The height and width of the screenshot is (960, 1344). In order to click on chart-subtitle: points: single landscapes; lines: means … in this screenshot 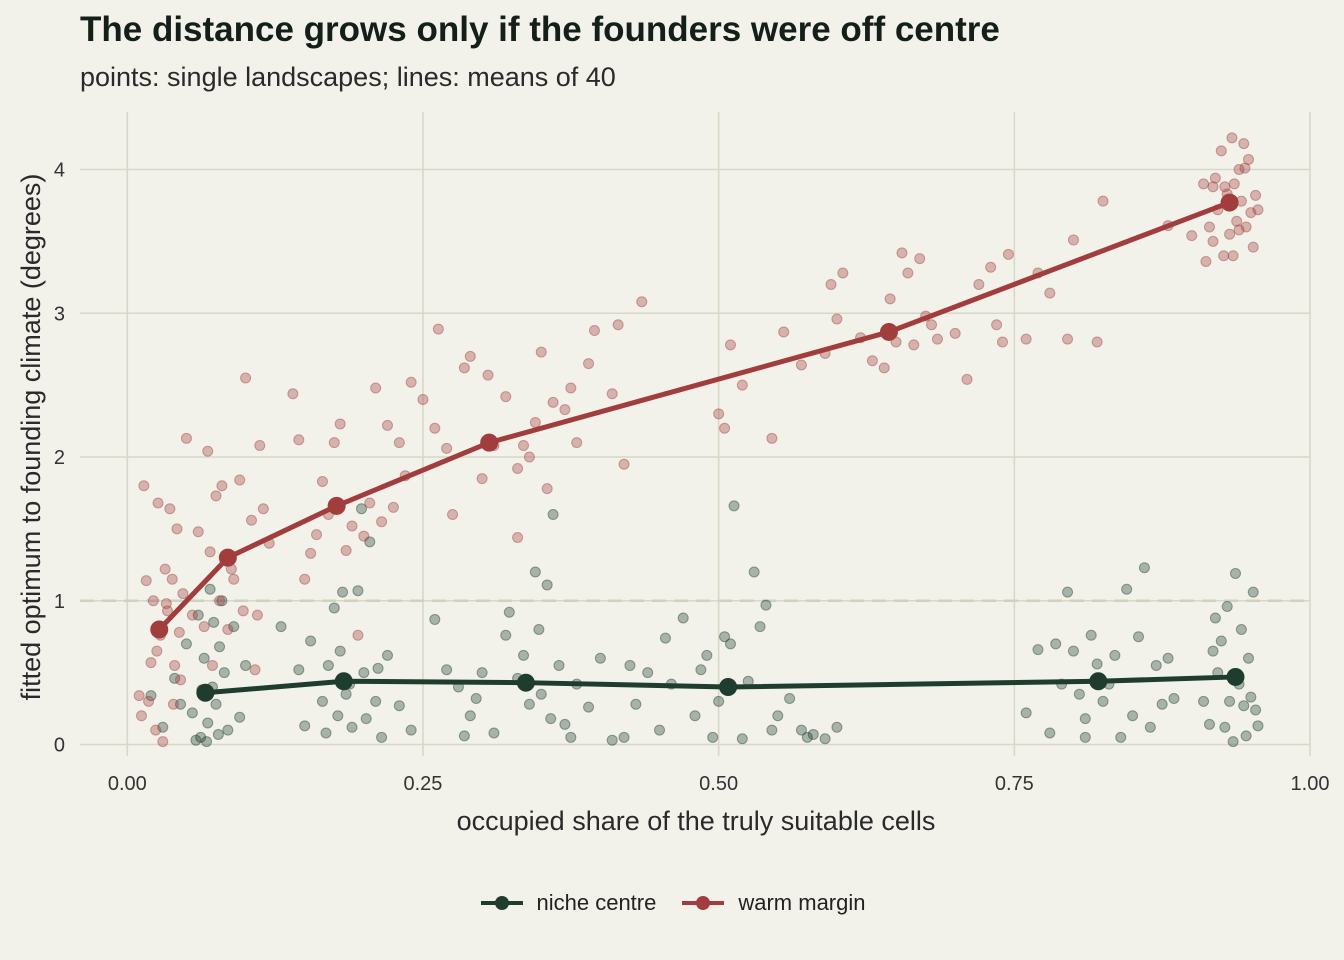, I will do `click(348, 77)`.